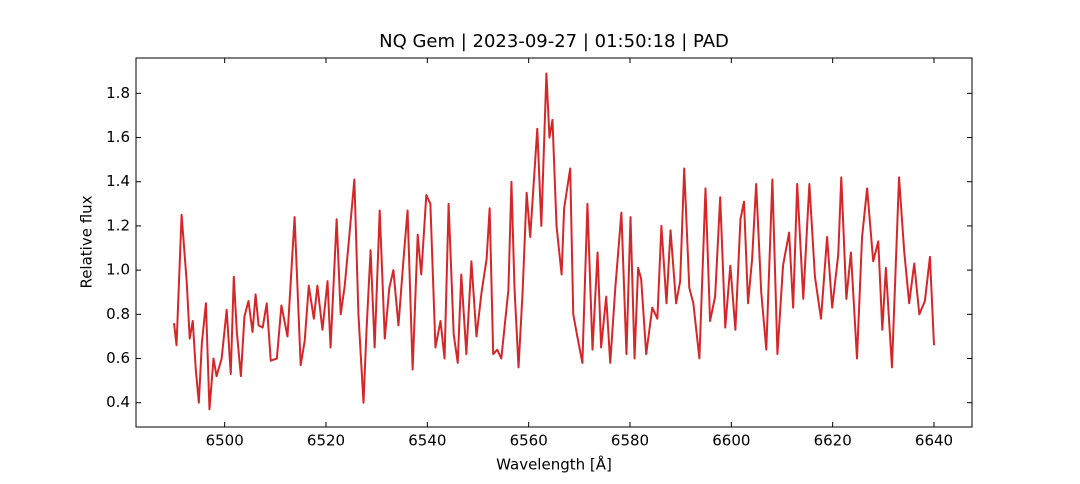 The width and height of the screenshot is (1080, 484). What do you see at coordinates (118, 137) in the screenshot?
I see `y-tick-label: 1.6` at bounding box center [118, 137].